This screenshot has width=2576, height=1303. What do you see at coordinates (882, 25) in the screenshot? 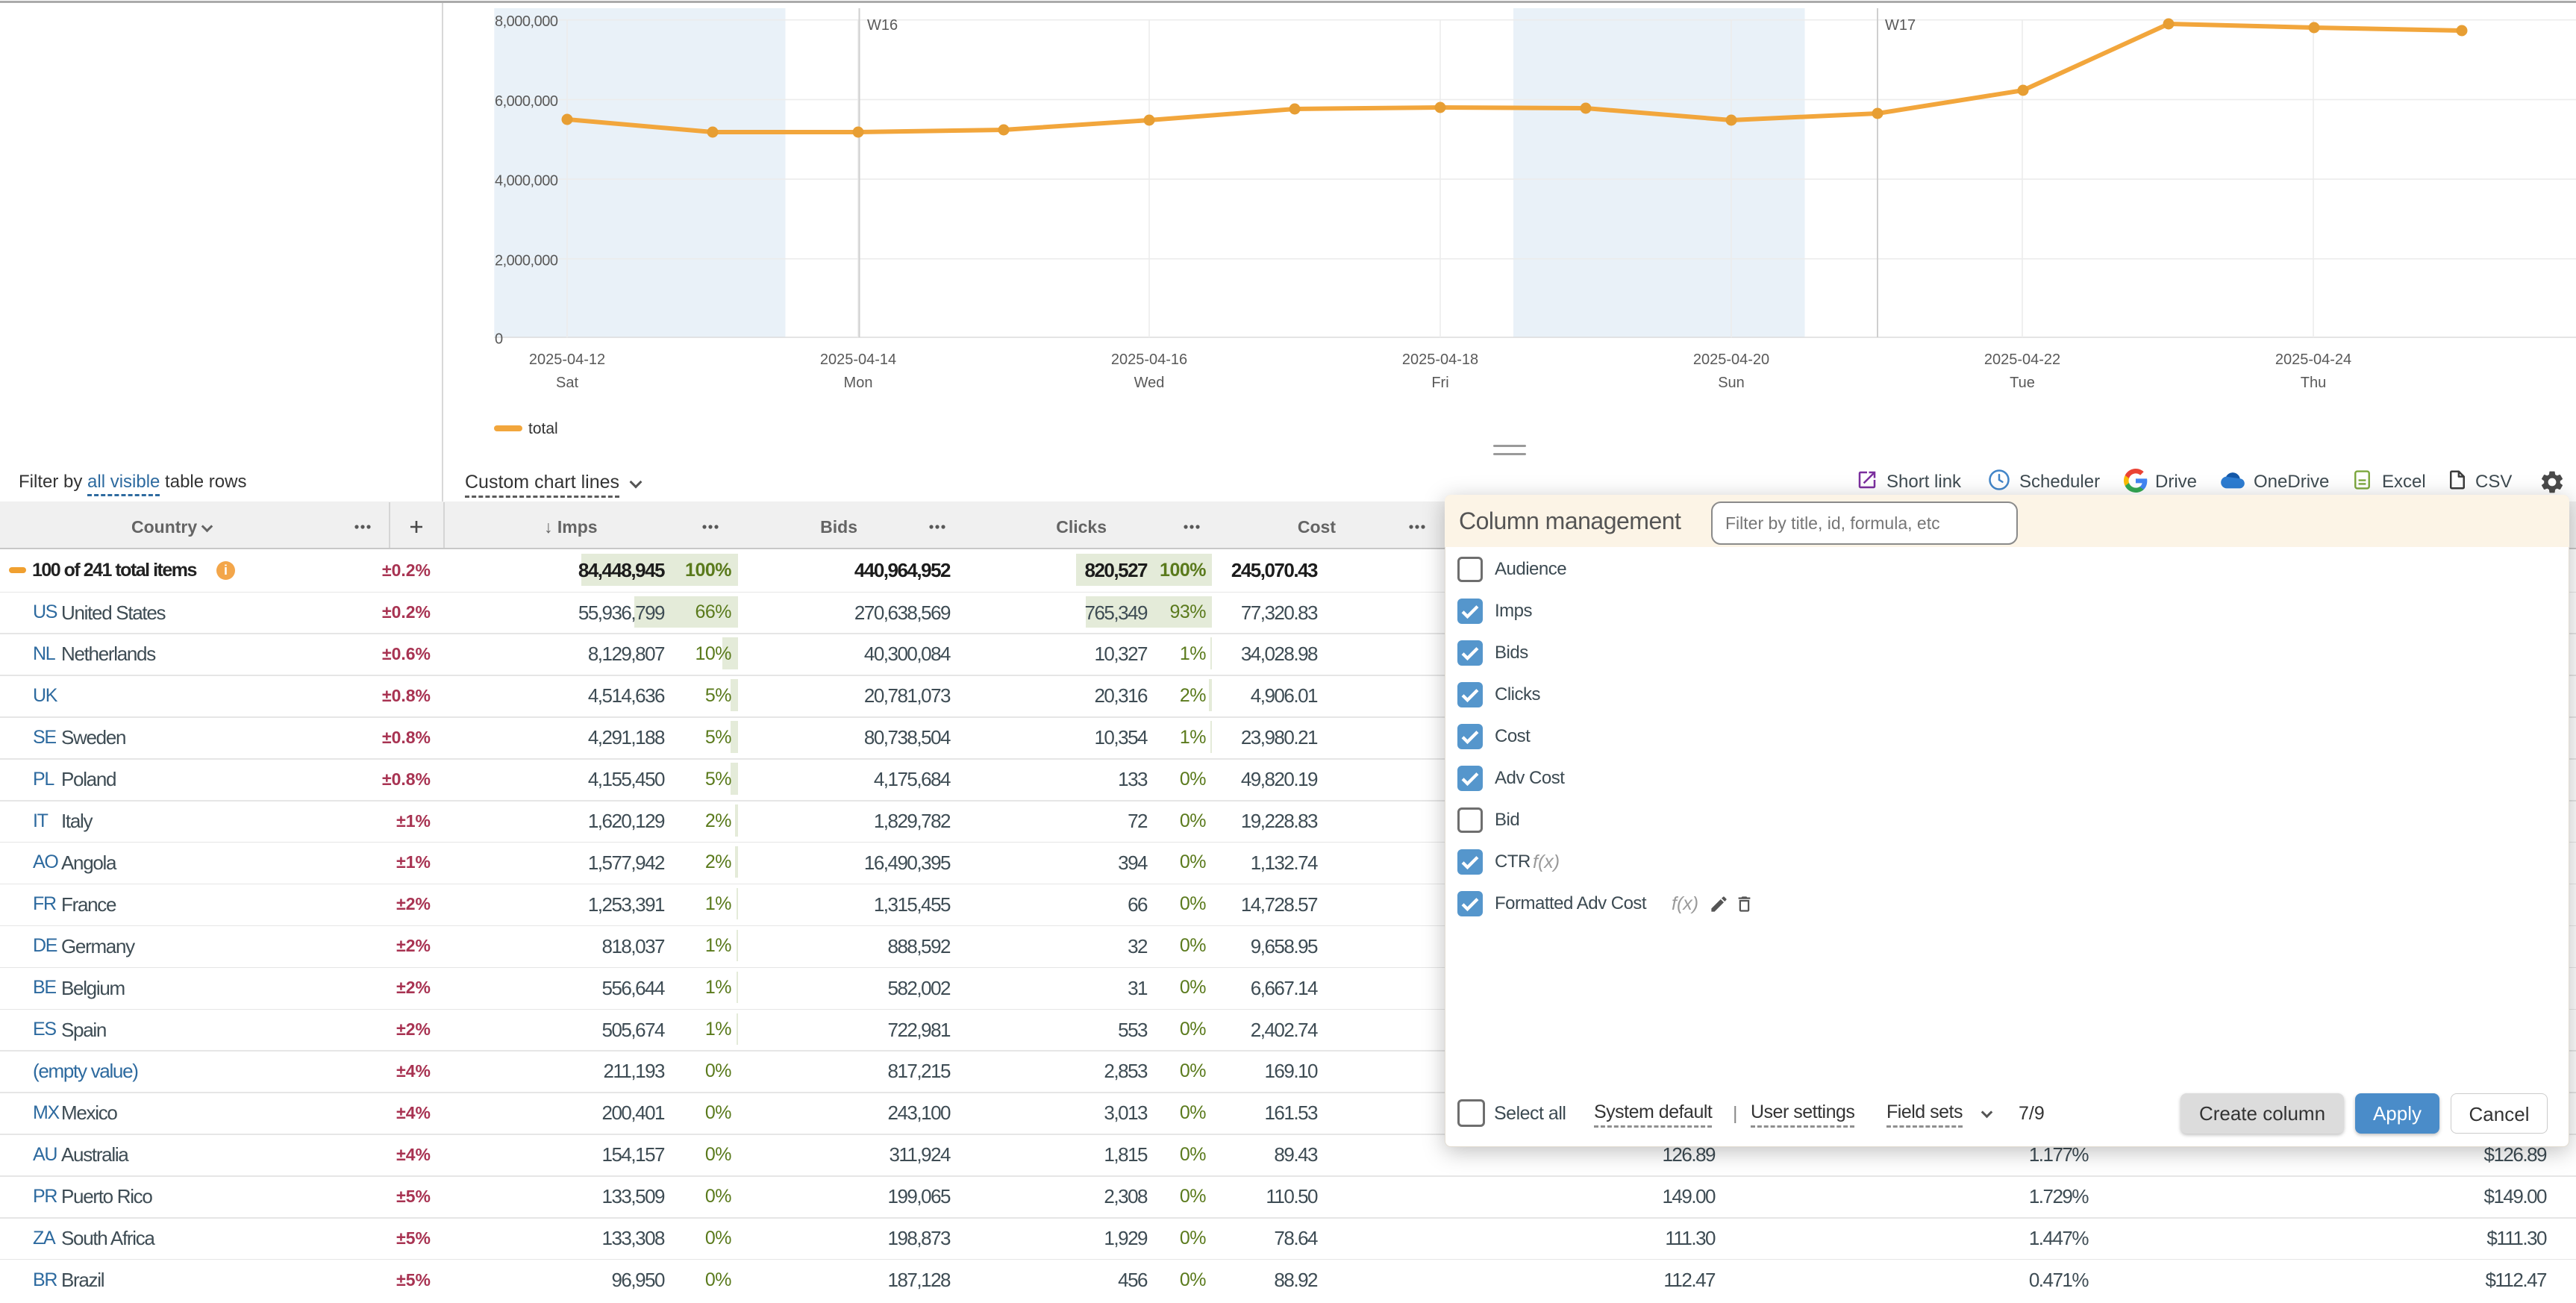
I see `svg-text: W16` at bounding box center [882, 25].